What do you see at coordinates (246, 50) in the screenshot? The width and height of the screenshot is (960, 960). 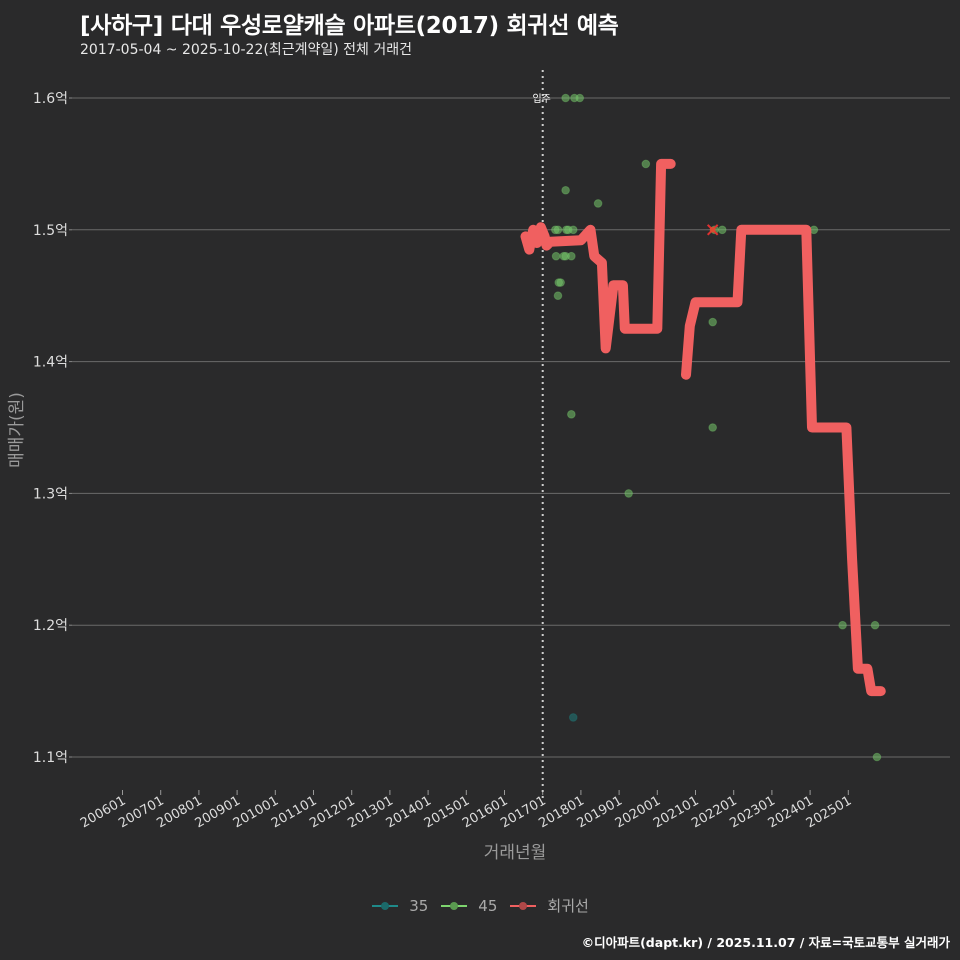 I see `chart-subtitle: 2017-05-04 ~ 2025-10-22(최근계약일) 전체 거래건` at bounding box center [246, 50].